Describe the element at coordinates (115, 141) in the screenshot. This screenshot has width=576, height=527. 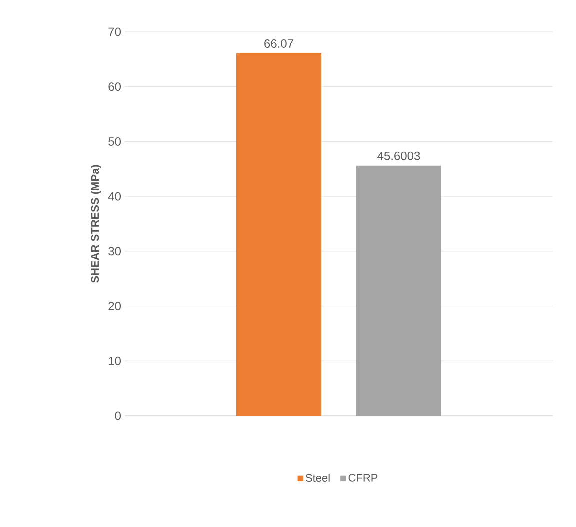
I see `y-tick-label: 50` at that location.